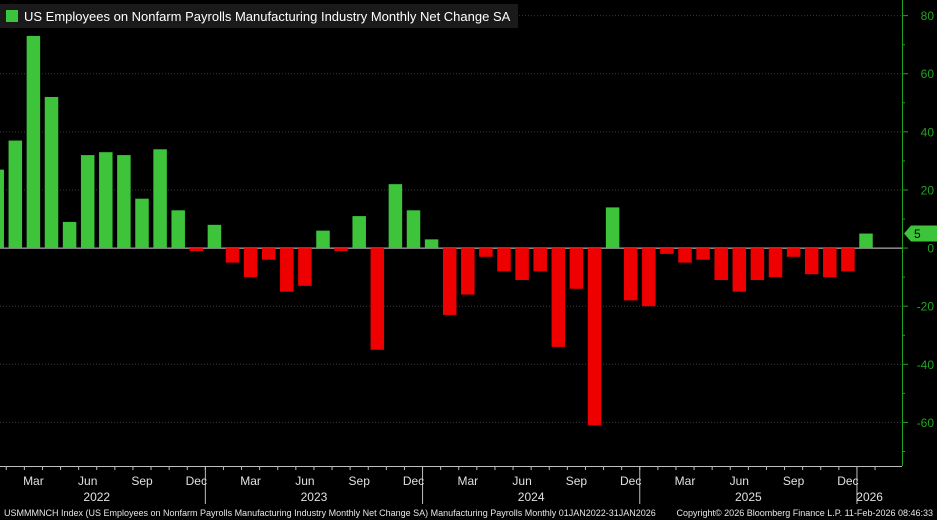 This screenshot has height=520, width=937. I want to click on y-tick-label: 80, so click(928, 16).